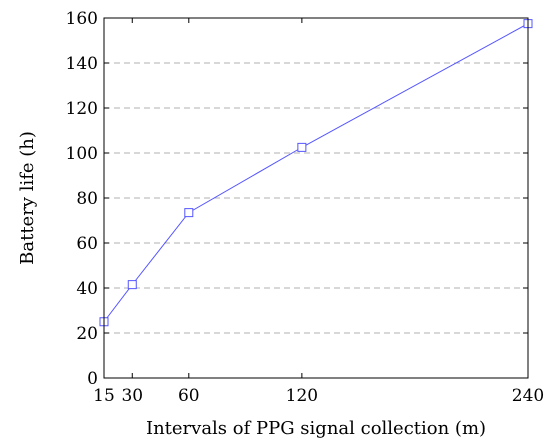  Describe the element at coordinates (82, 64) in the screenshot. I see `y-tick-label: 140` at that location.